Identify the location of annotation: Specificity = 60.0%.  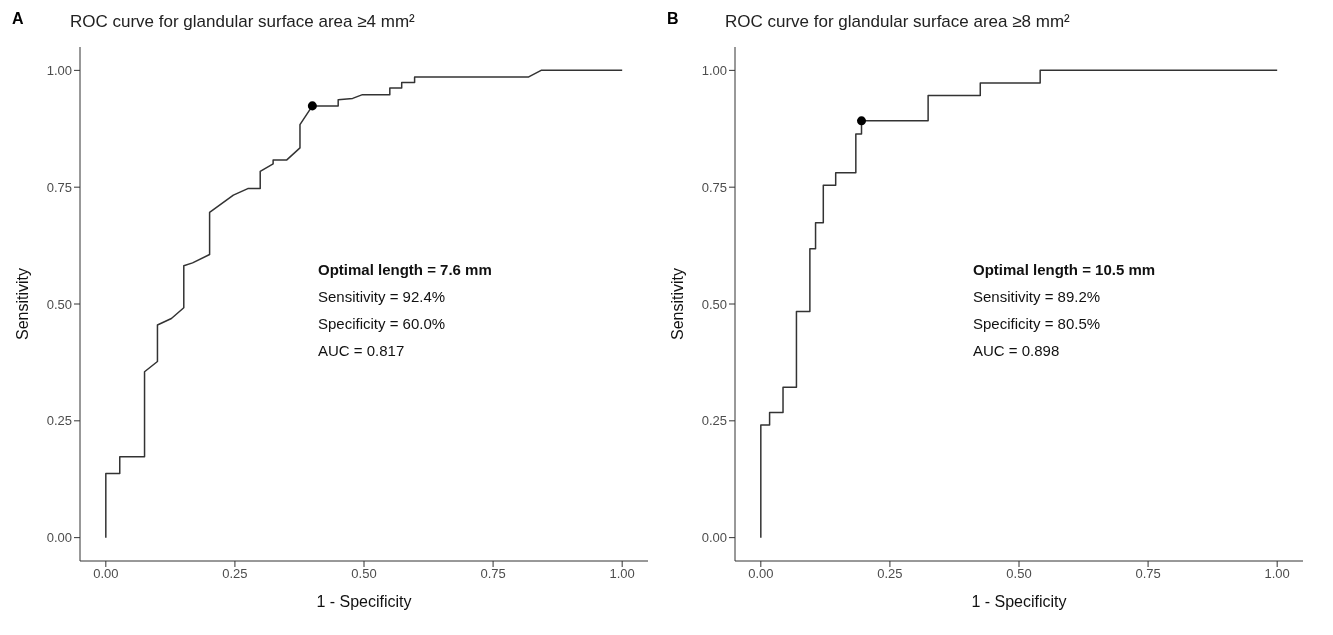
(382, 324).